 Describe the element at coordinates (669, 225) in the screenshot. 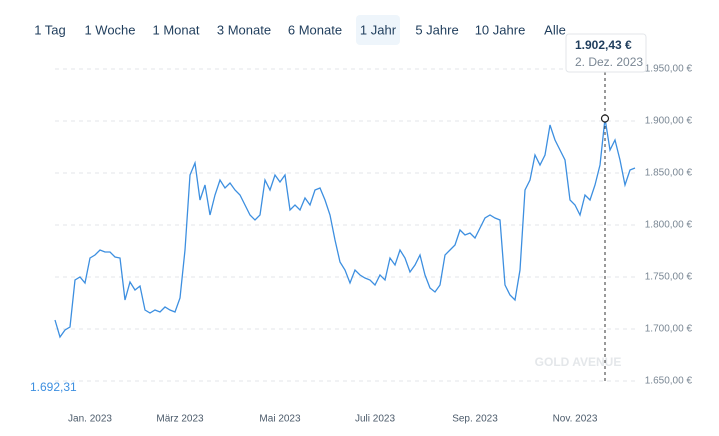

I see `y-tick-label: 1.800,00 €` at that location.